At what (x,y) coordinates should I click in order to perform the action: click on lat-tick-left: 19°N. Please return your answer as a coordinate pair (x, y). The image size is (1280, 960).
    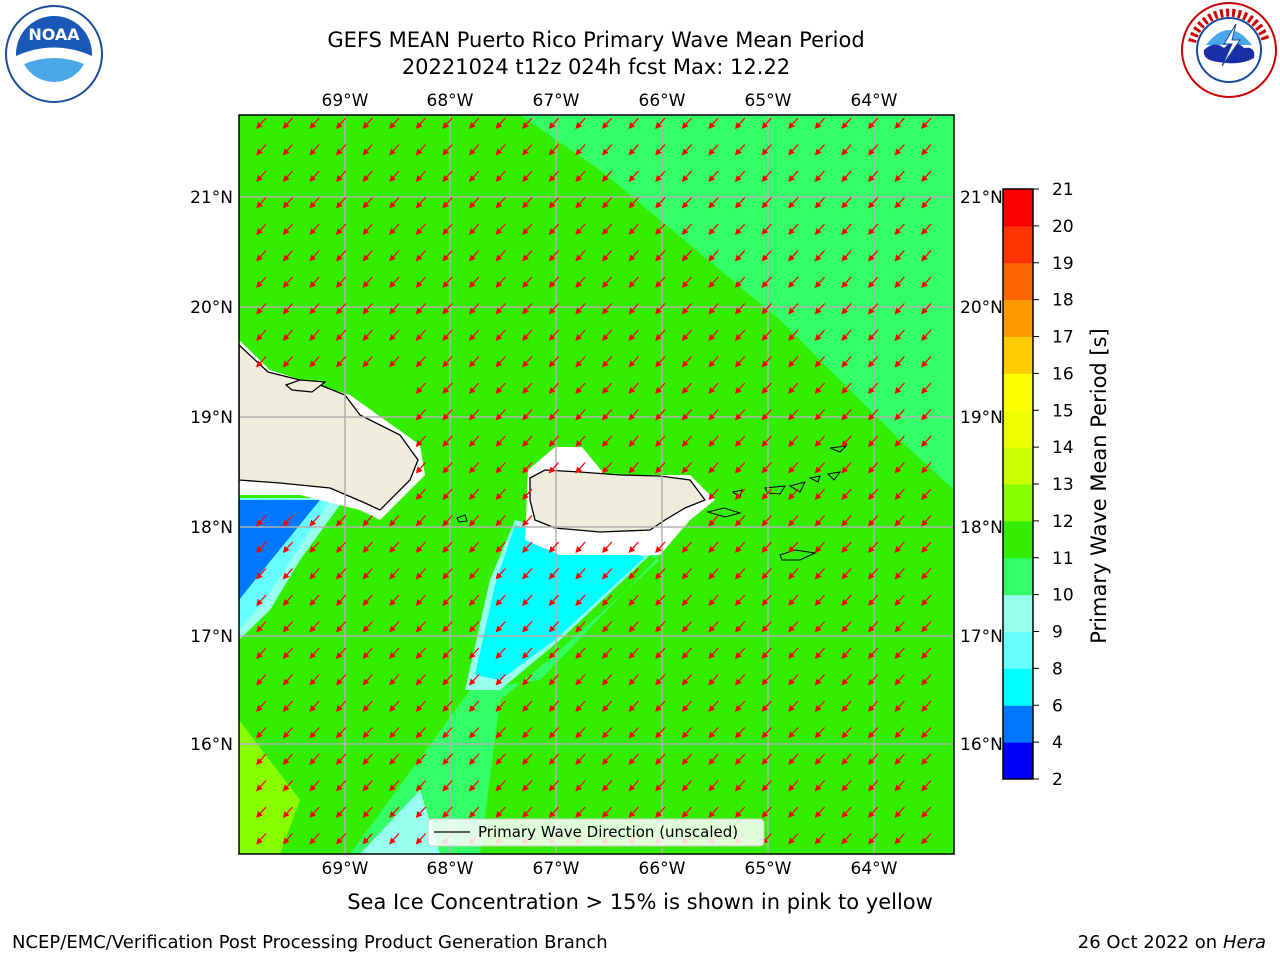
    Looking at the image, I should click on (211, 418).